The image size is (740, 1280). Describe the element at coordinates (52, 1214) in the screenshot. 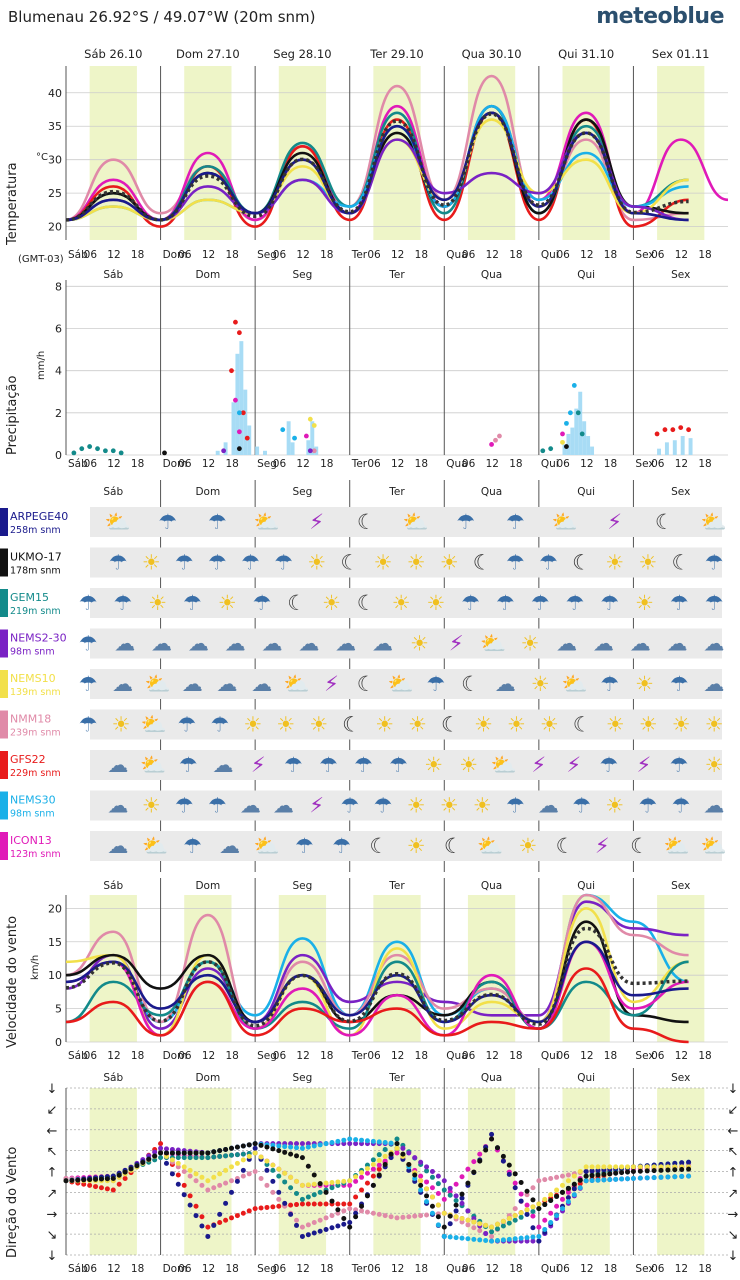

I see `direction-arrow-icon: →` at that location.